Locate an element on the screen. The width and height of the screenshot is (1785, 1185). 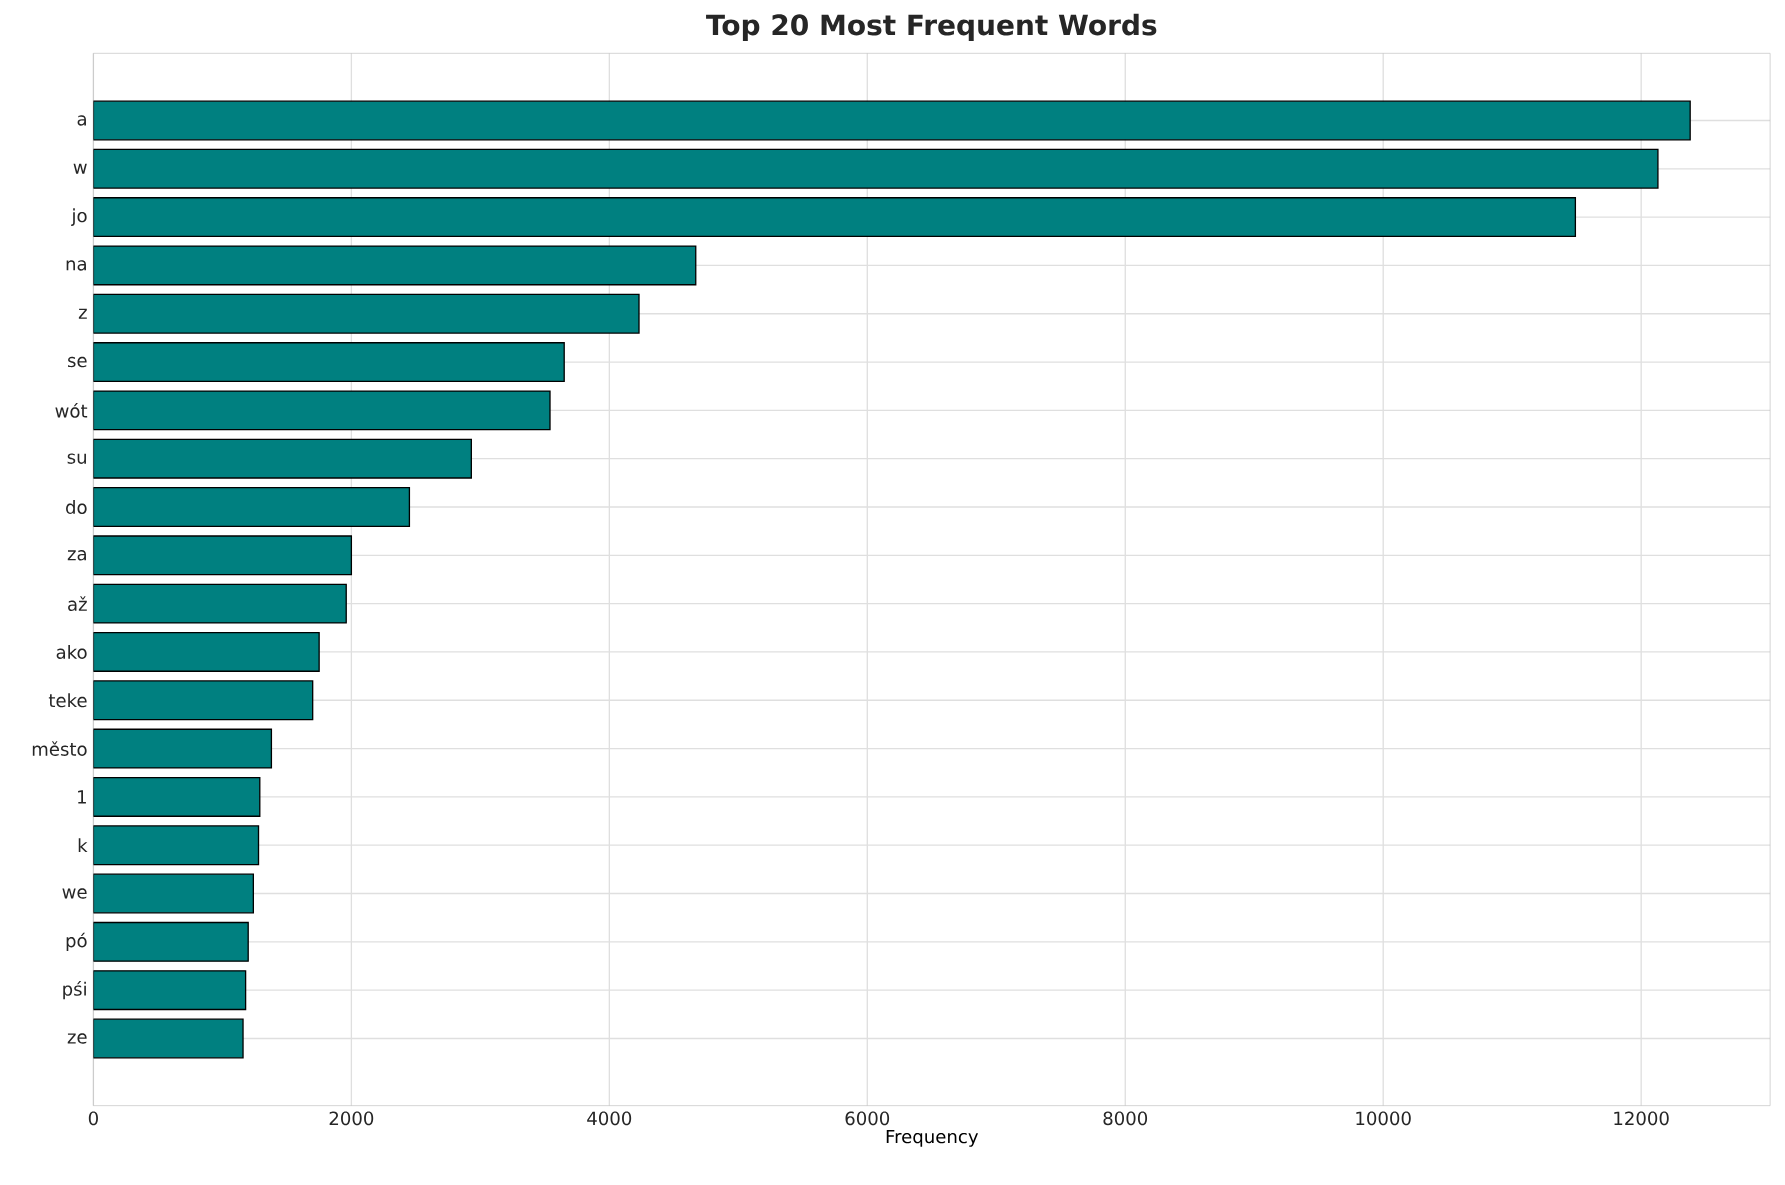
x-tick-label: 12000 is located at coordinates (1641, 1118).